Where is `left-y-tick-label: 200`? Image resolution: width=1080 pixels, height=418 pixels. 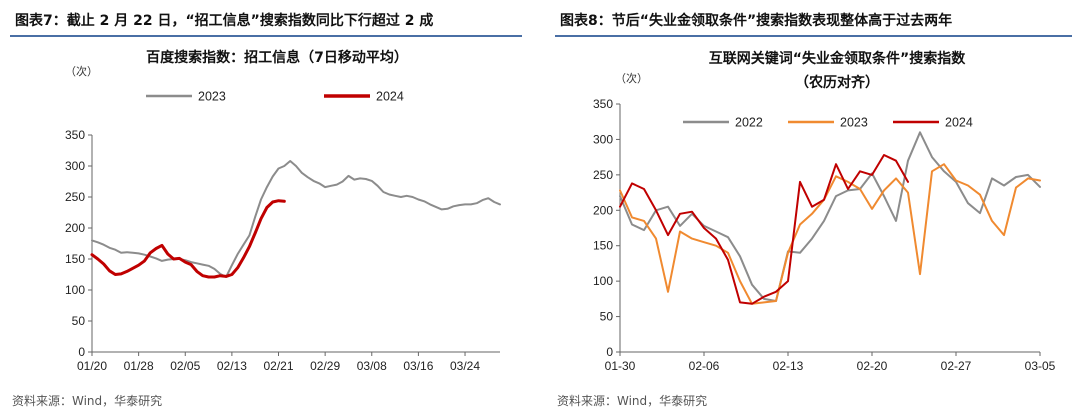 left-y-tick-label: 200 is located at coordinates (75, 228).